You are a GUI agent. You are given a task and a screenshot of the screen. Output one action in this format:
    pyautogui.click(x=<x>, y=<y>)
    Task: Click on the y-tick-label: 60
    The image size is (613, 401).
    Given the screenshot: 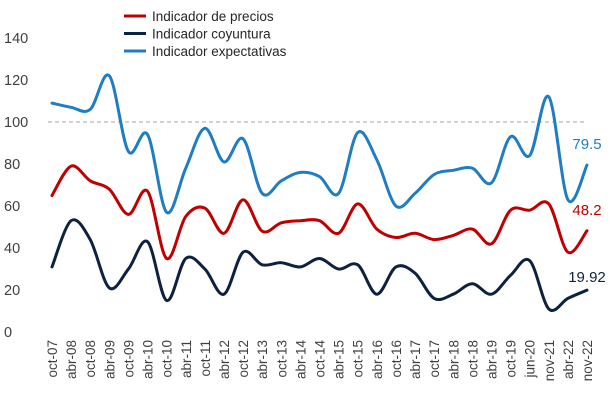 What is the action you would take?
    pyautogui.click(x=12, y=207)
    